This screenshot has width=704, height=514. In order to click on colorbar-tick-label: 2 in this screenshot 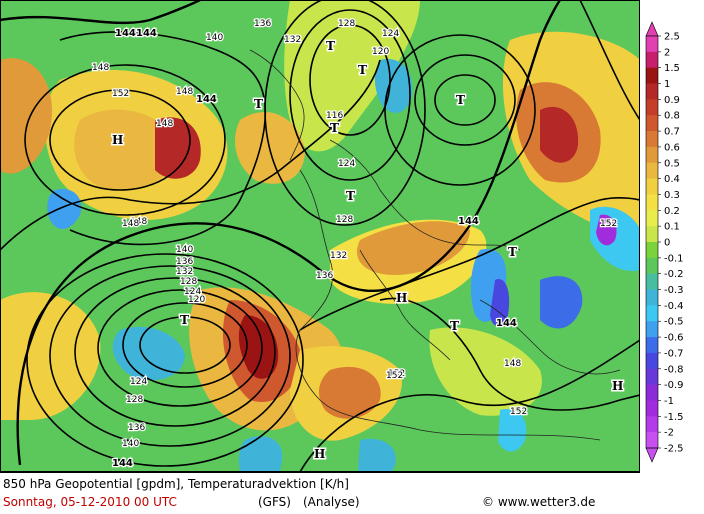, I will do `click(667, 52)`.